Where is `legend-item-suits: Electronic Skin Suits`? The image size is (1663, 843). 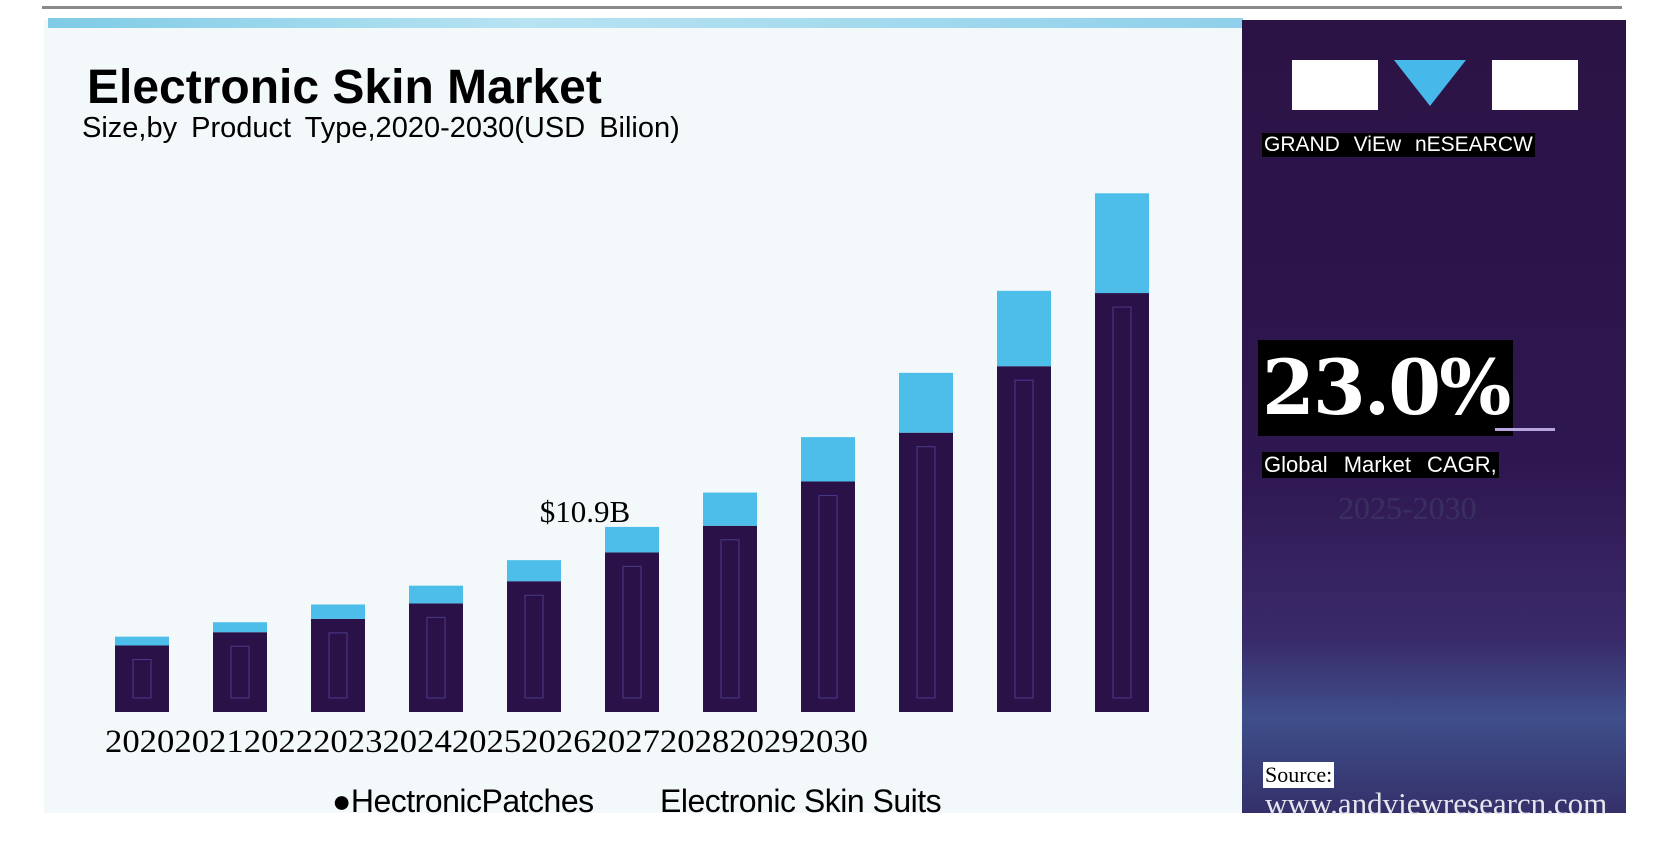 legend-item-suits: Electronic Skin Suits is located at coordinates (801, 801).